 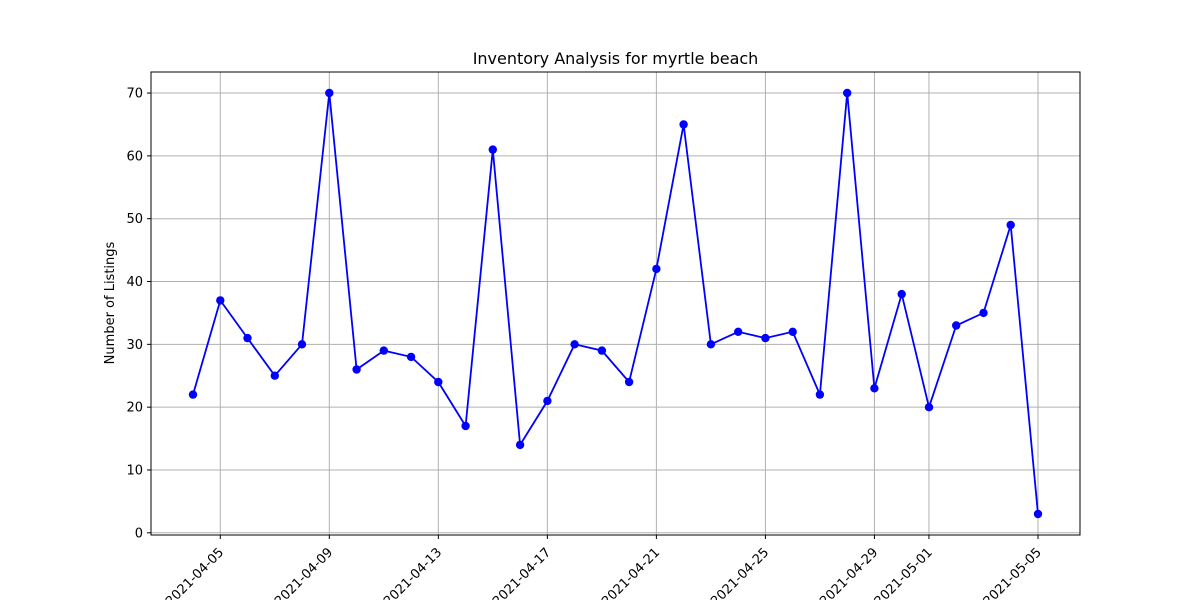 What do you see at coordinates (1013, 572) in the screenshot?
I see `x-tick-label: 2021-05-05` at bounding box center [1013, 572].